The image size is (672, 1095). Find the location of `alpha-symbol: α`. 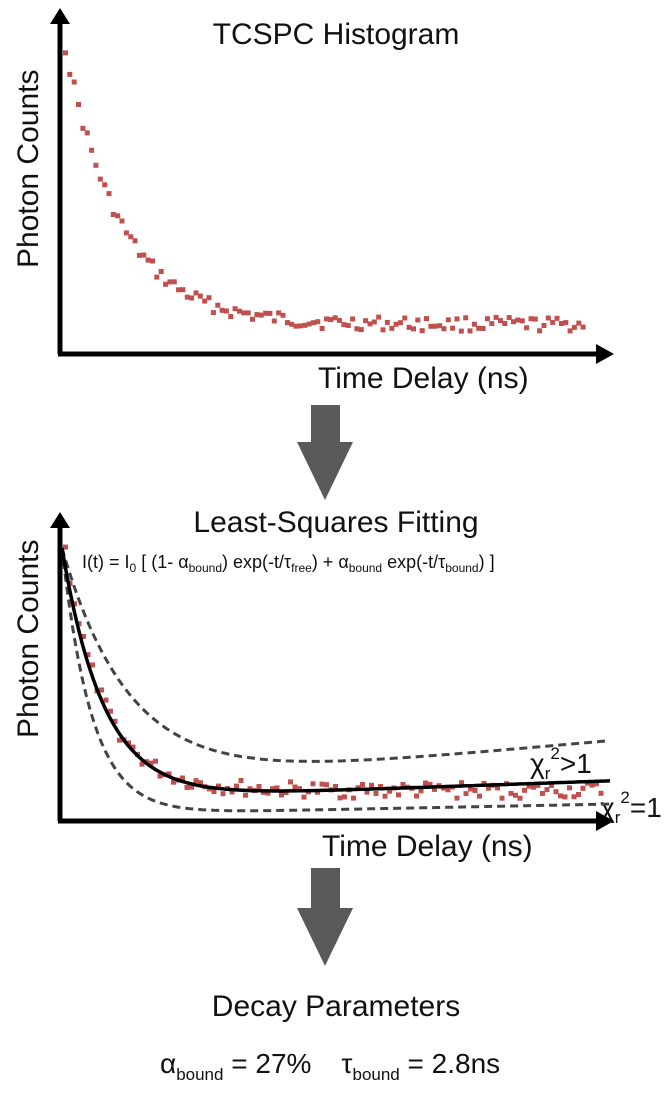

alpha-symbol: α is located at coordinates (168, 1063).